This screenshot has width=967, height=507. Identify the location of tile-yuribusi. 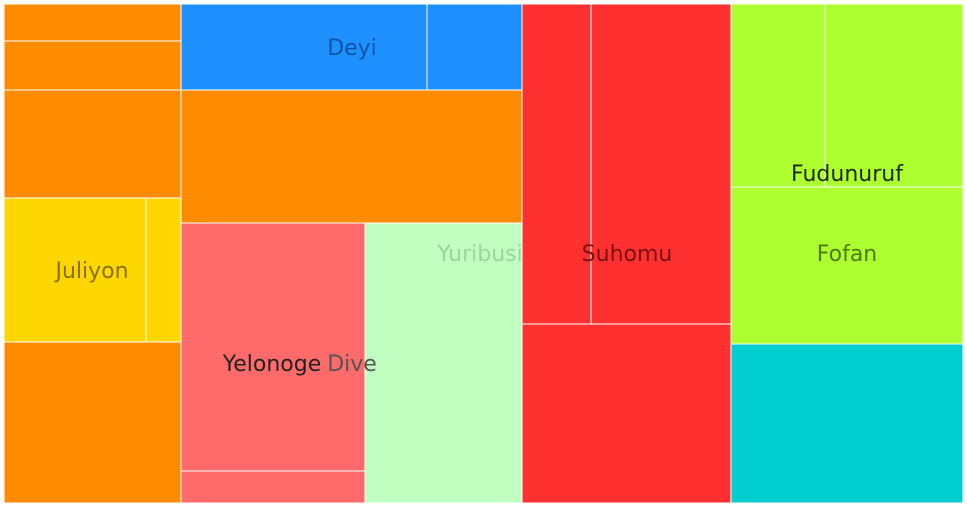
(443, 363).